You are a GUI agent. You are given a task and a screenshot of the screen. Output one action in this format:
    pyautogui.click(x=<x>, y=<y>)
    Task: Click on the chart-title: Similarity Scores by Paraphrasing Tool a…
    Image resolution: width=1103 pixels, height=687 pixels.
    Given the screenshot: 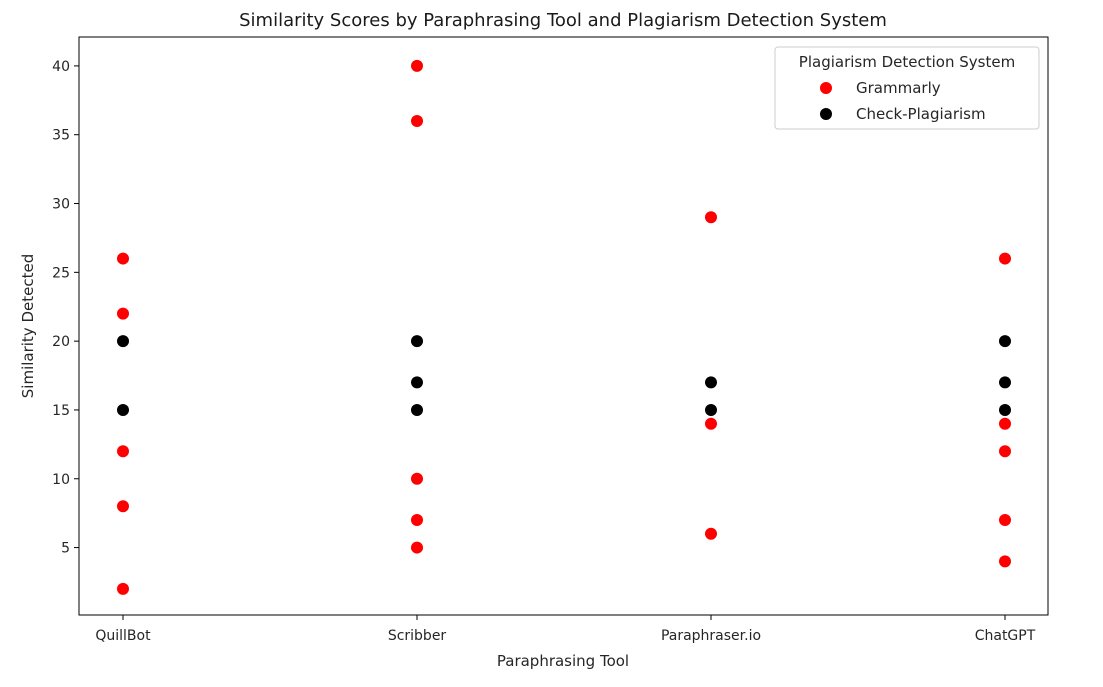 What is the action you would take?
    pyautogui.click(x=563, y=20)
    